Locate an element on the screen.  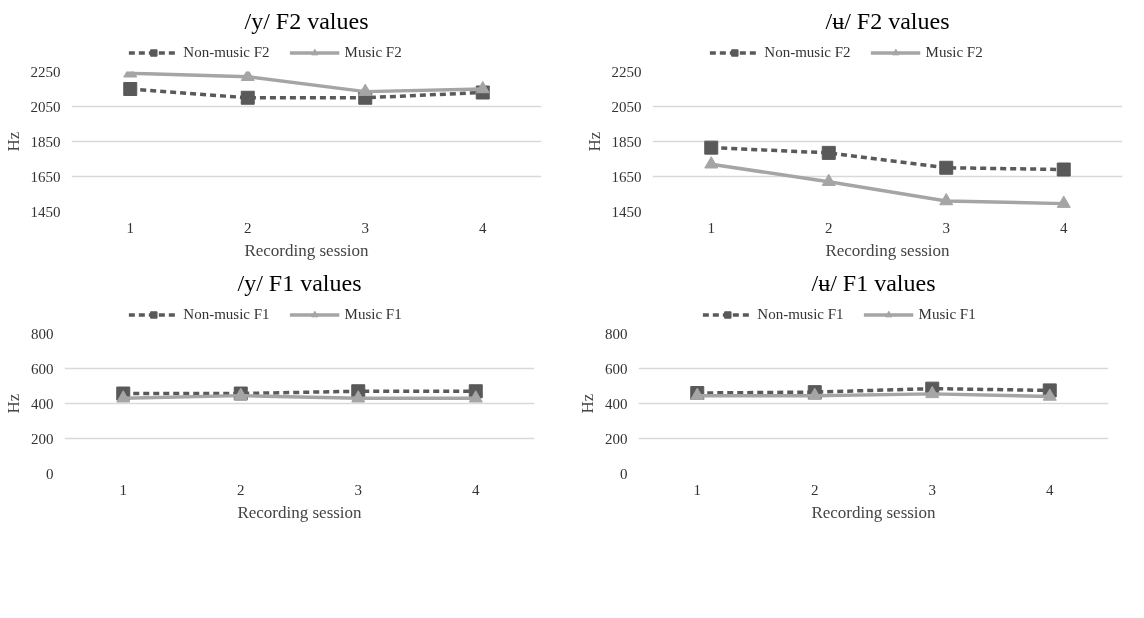
chart-title: /y/ F2 values is located at coordinates (306, 20).